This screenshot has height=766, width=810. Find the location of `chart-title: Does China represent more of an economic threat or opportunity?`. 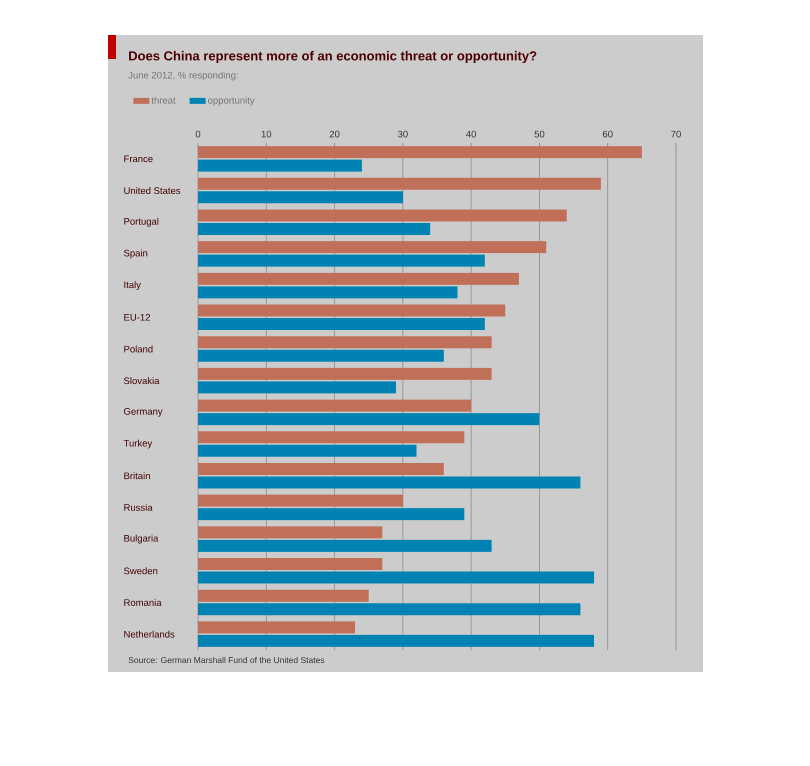

chart-title: Does China represent more of an economic threat or opportunity? is located at coordinates (332, 57).